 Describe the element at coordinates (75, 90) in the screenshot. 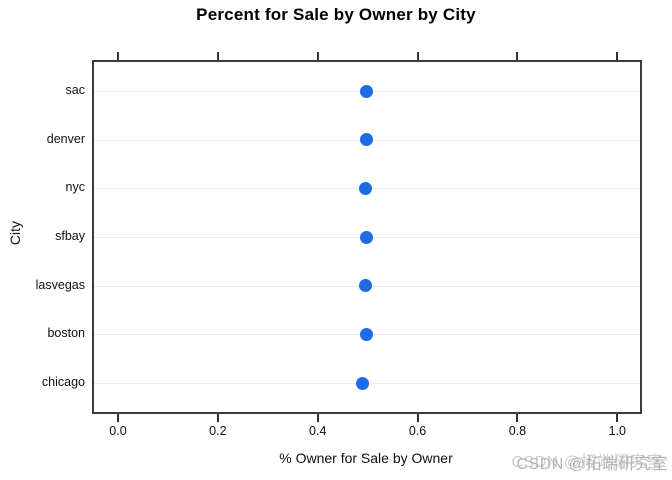

I see `y-tick-label: sac` at that location.